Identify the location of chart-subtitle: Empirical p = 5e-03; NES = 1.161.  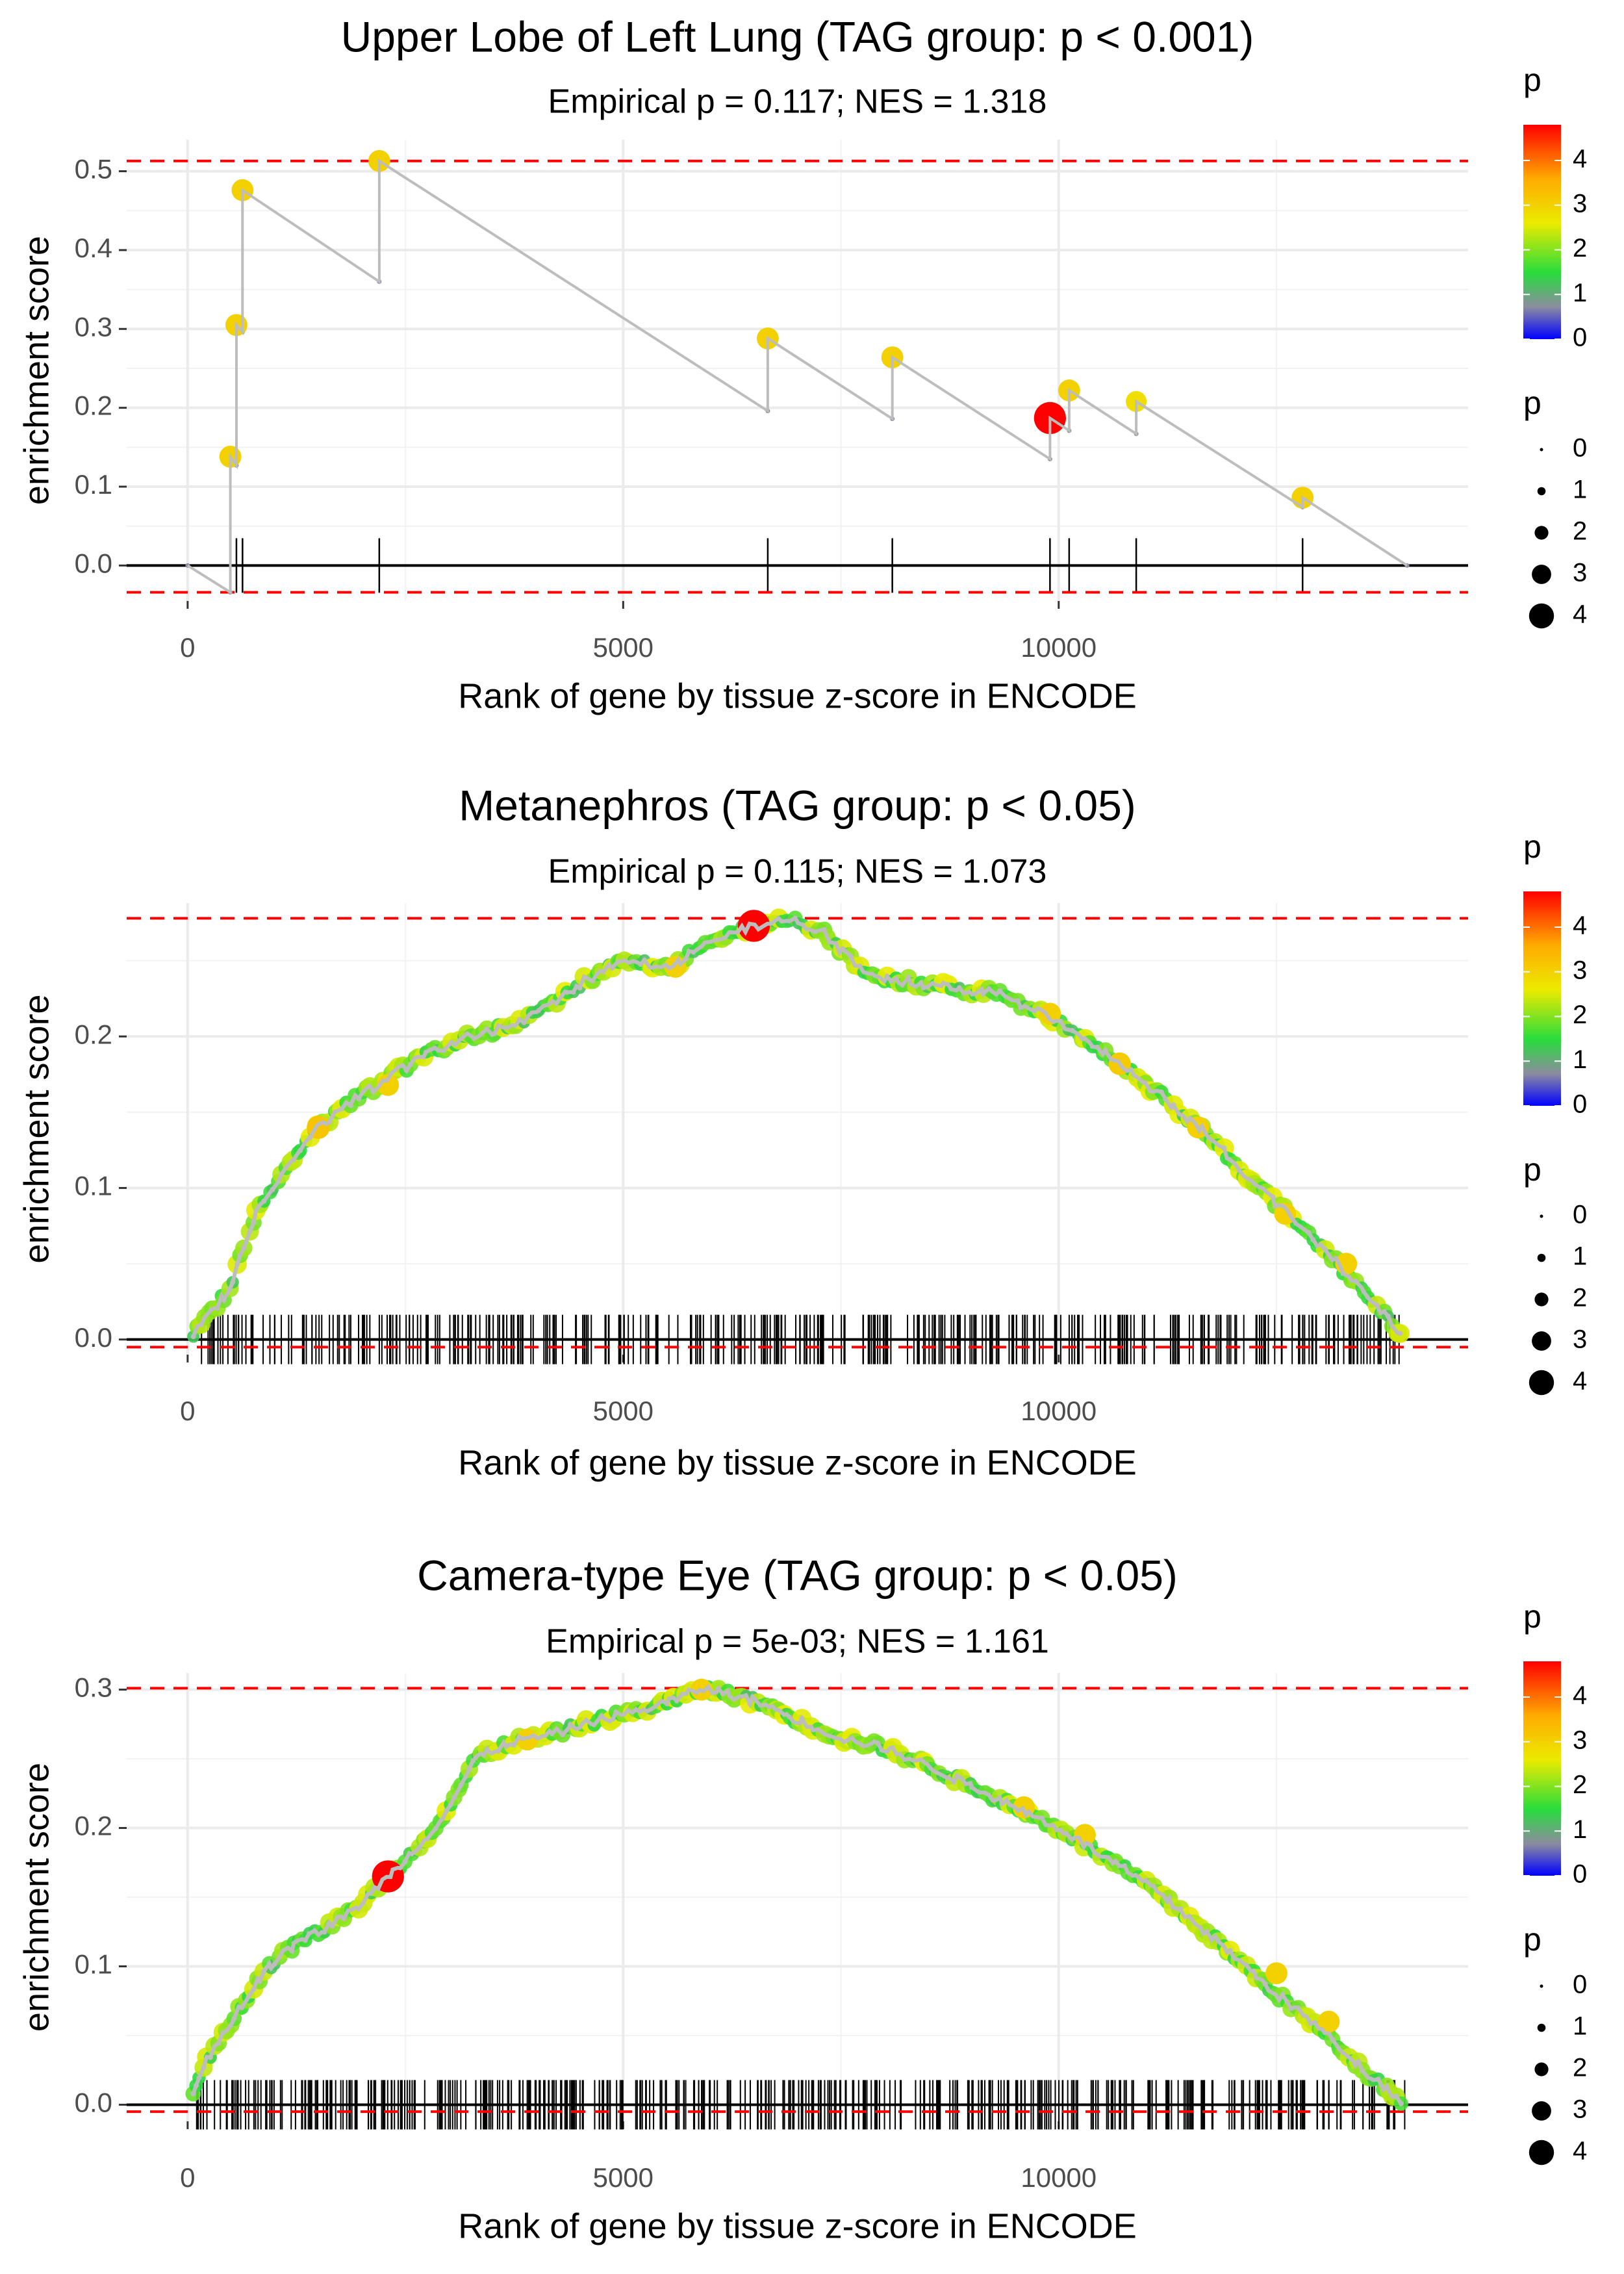
(797, 1642).